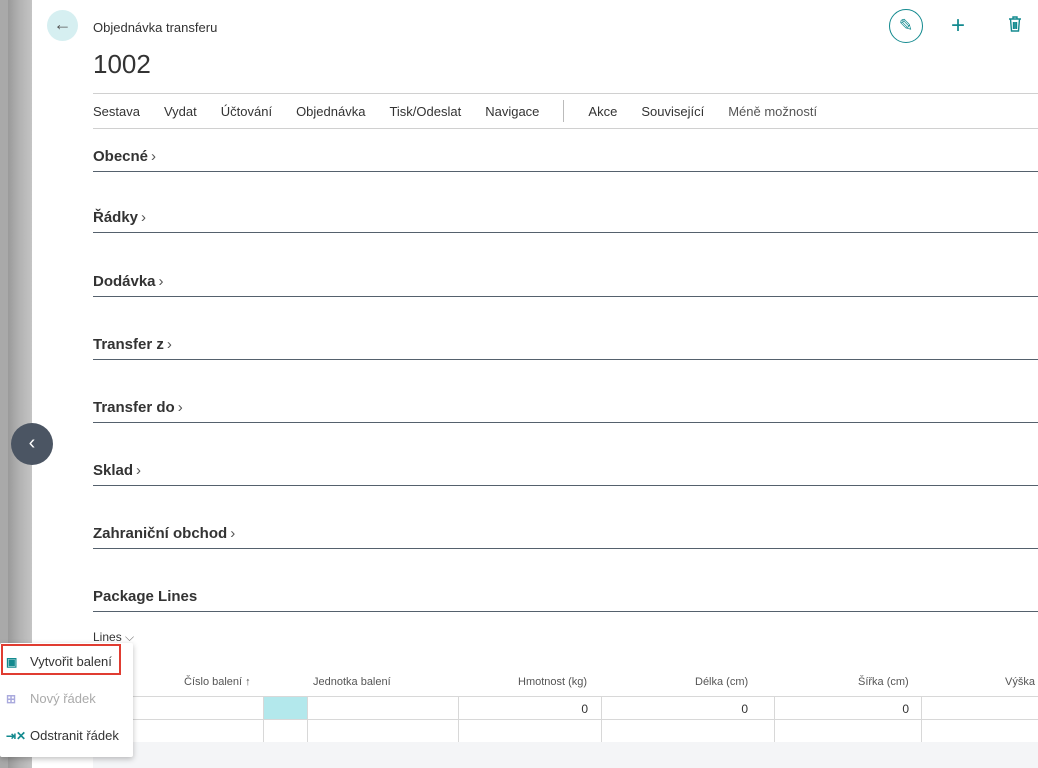 This screenshot has width=1038, height=768. Describe the element at coordinates (155, 27) in the screenshot. I see `page-caption: Objednávka transferu` at that location.